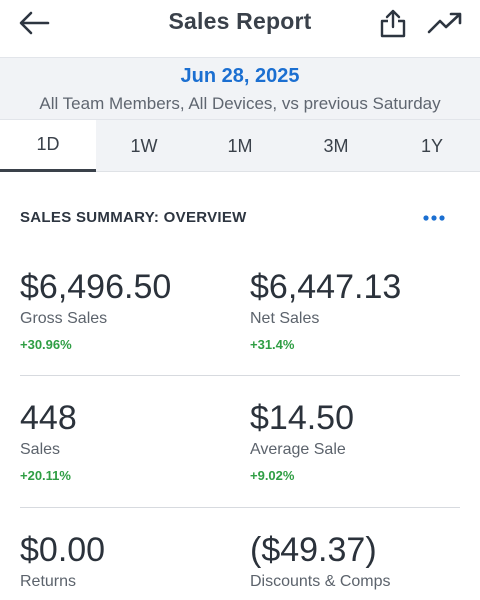  I want to click on metric-label: Net Sales, so click(285, 318).